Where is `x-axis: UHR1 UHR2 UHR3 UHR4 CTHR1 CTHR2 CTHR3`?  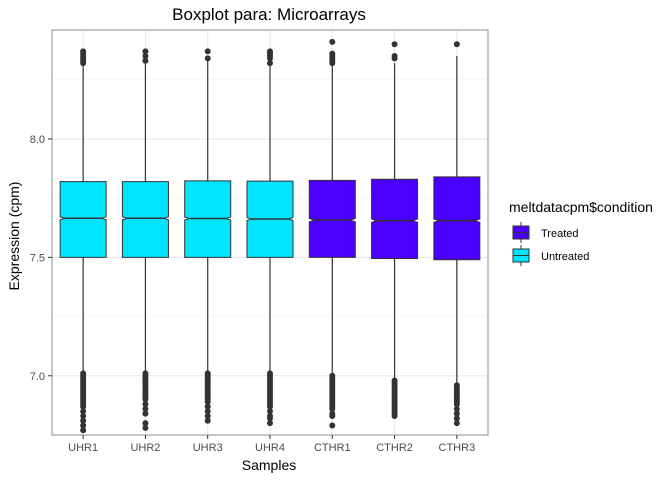
x-axis: UHR1 UHR2 UHR3 UHR4 CTHR1 CTHR2 CTHR3 is located at coordinates (271, 444).